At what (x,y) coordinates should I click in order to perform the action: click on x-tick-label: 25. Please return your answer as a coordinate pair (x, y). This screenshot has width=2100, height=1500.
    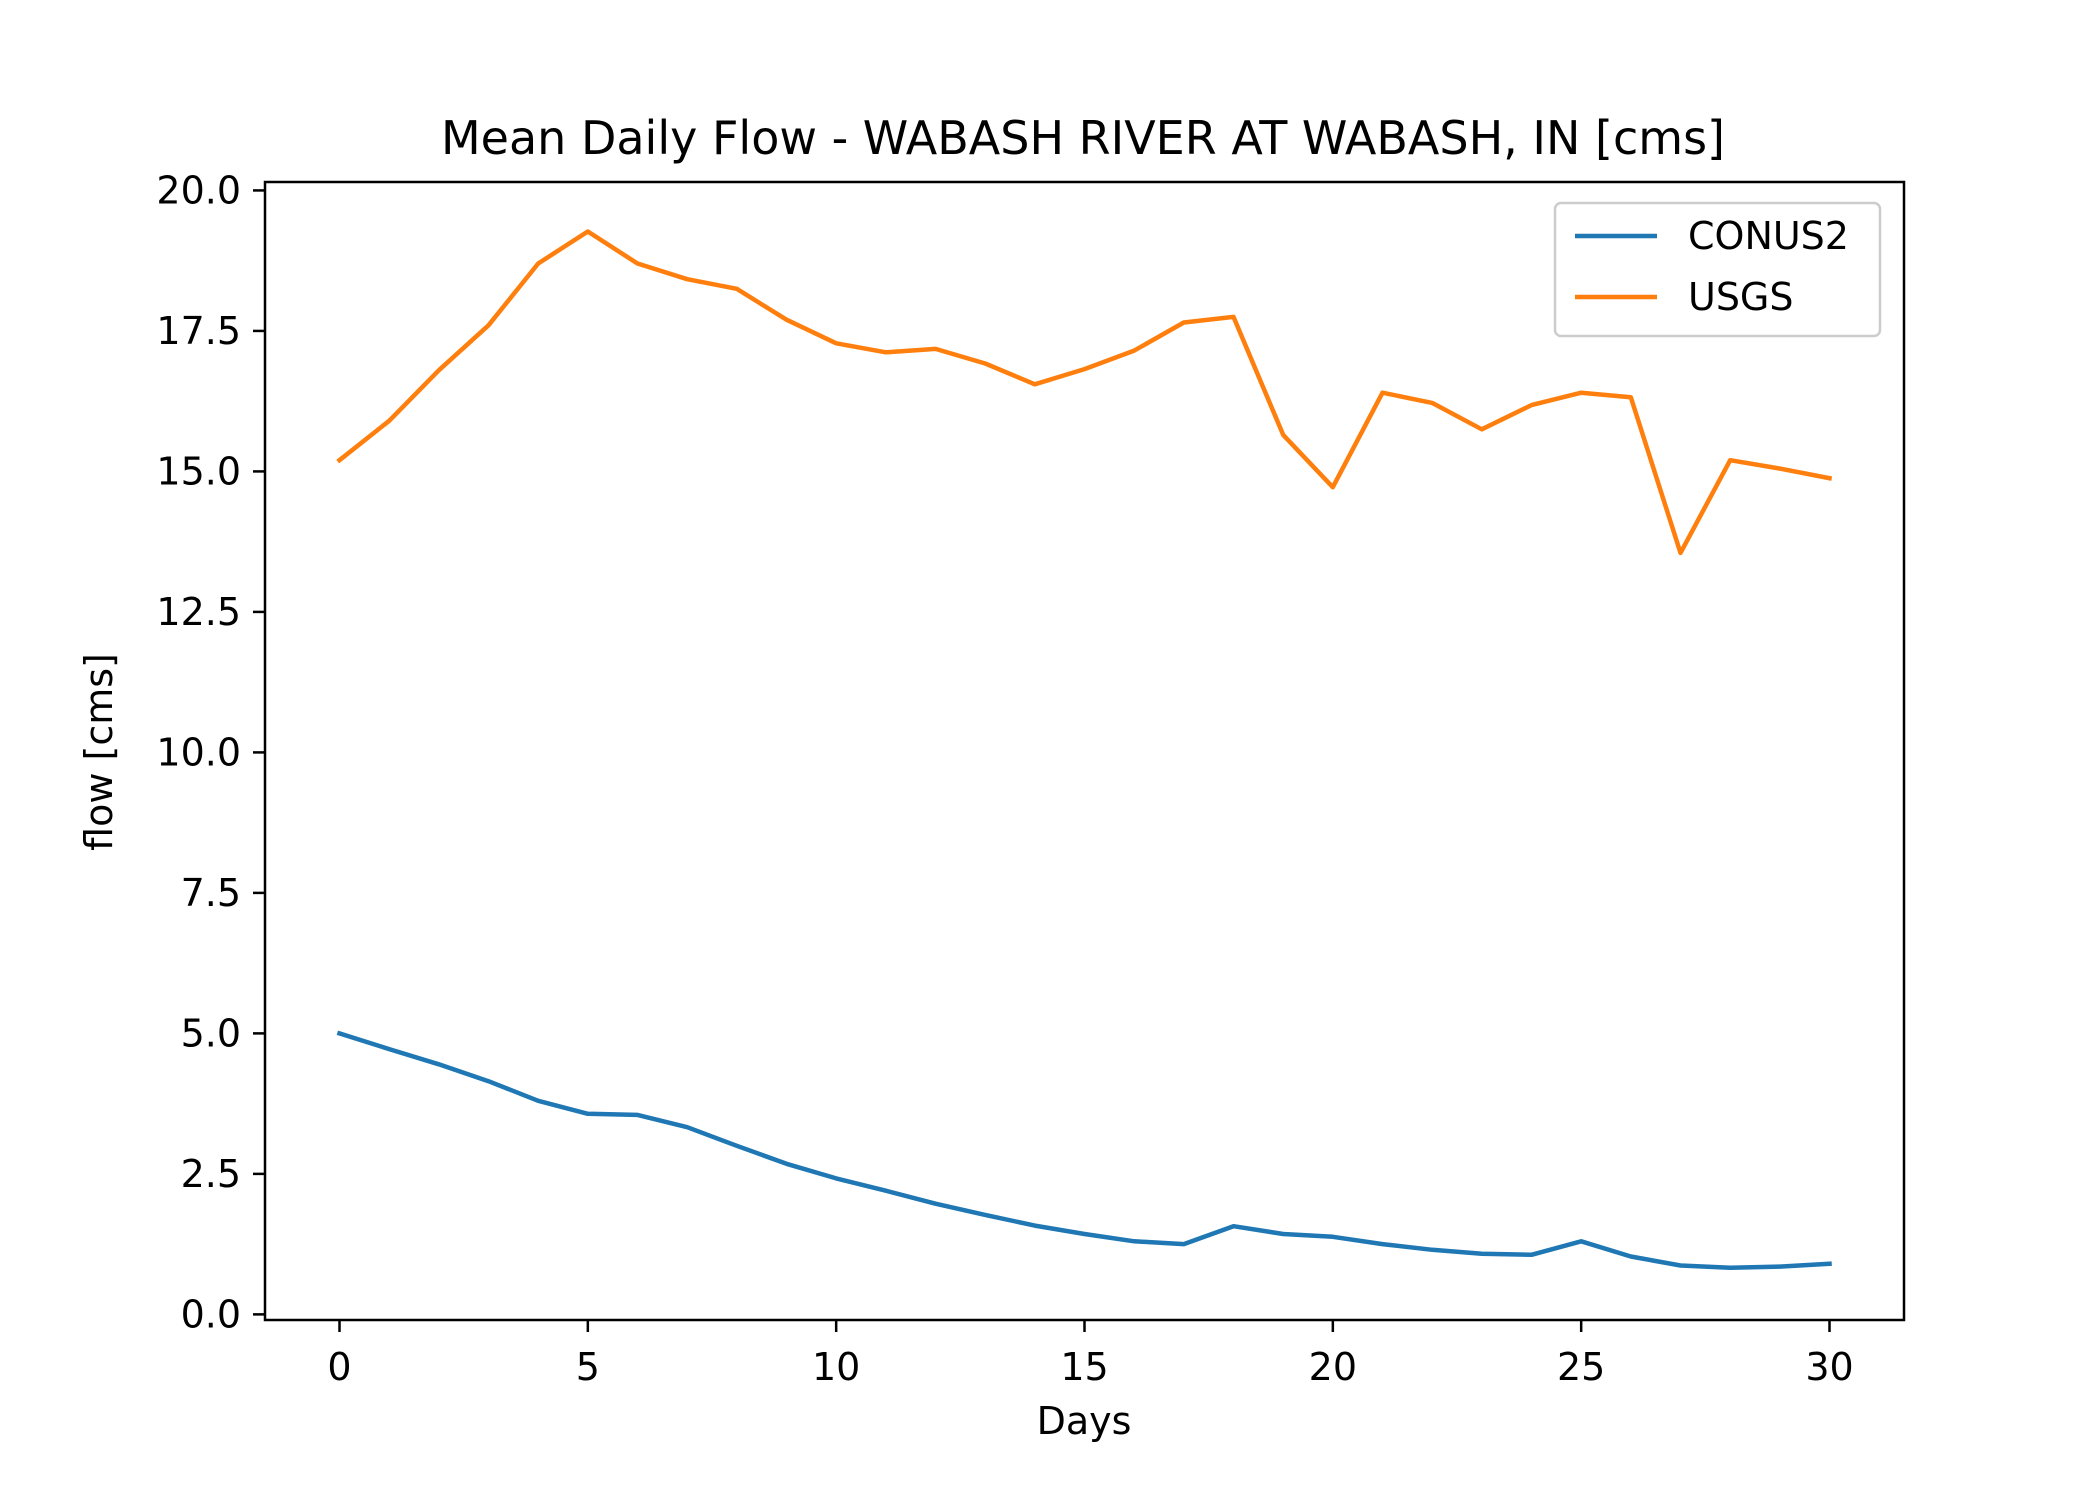
    Looking at the image, I should click on (1581, 1367).